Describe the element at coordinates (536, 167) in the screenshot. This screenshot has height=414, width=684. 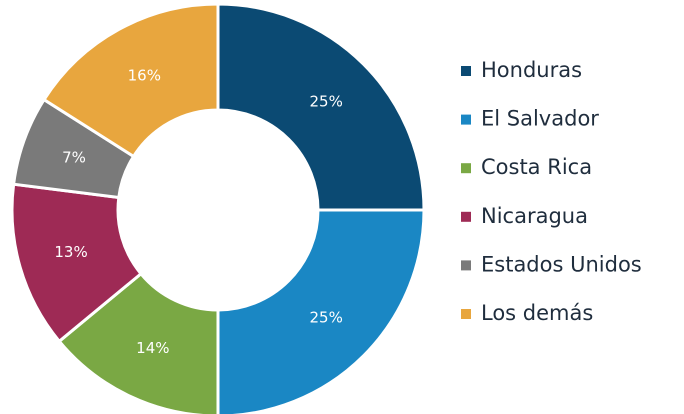
I see `legend-label: Costa Rica` at that location.